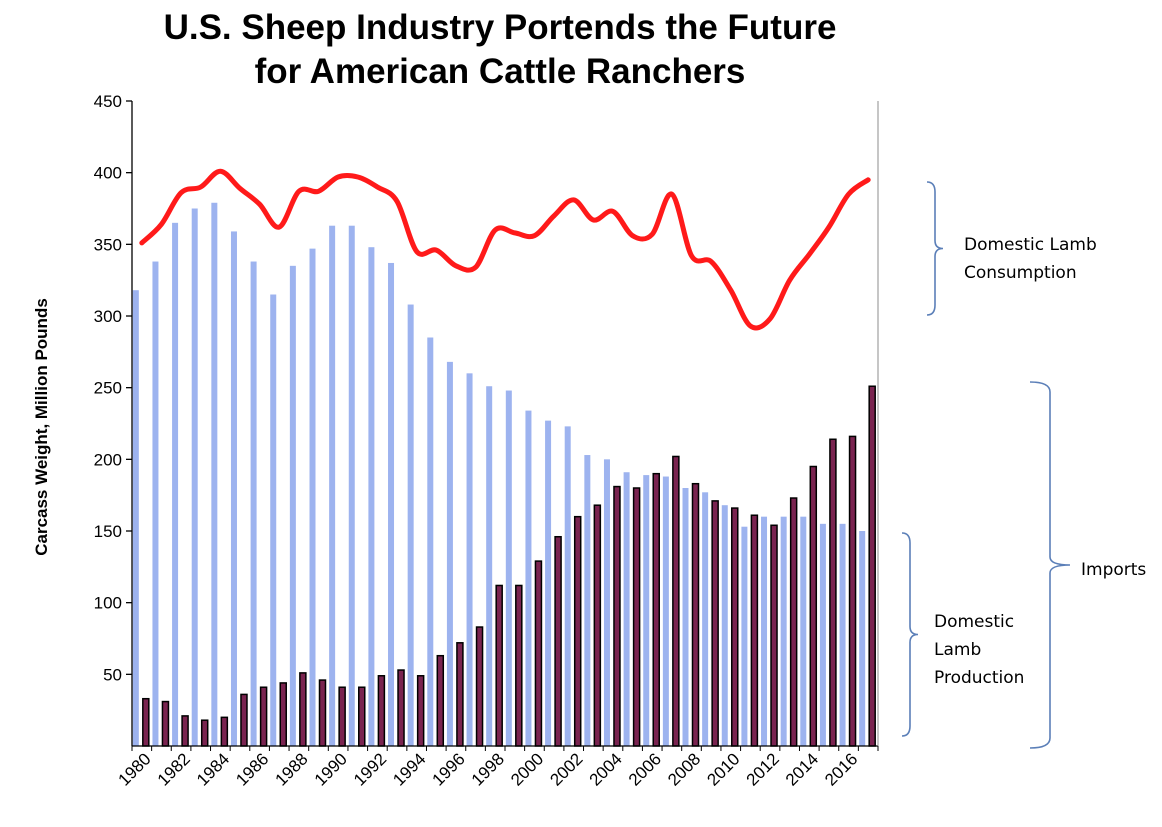 Image resolution: width=1162 pixels, height=827 pixels. Describe the element at coordinates (214, 474) in the screenshot. I see `production-bar-1984` at that location.